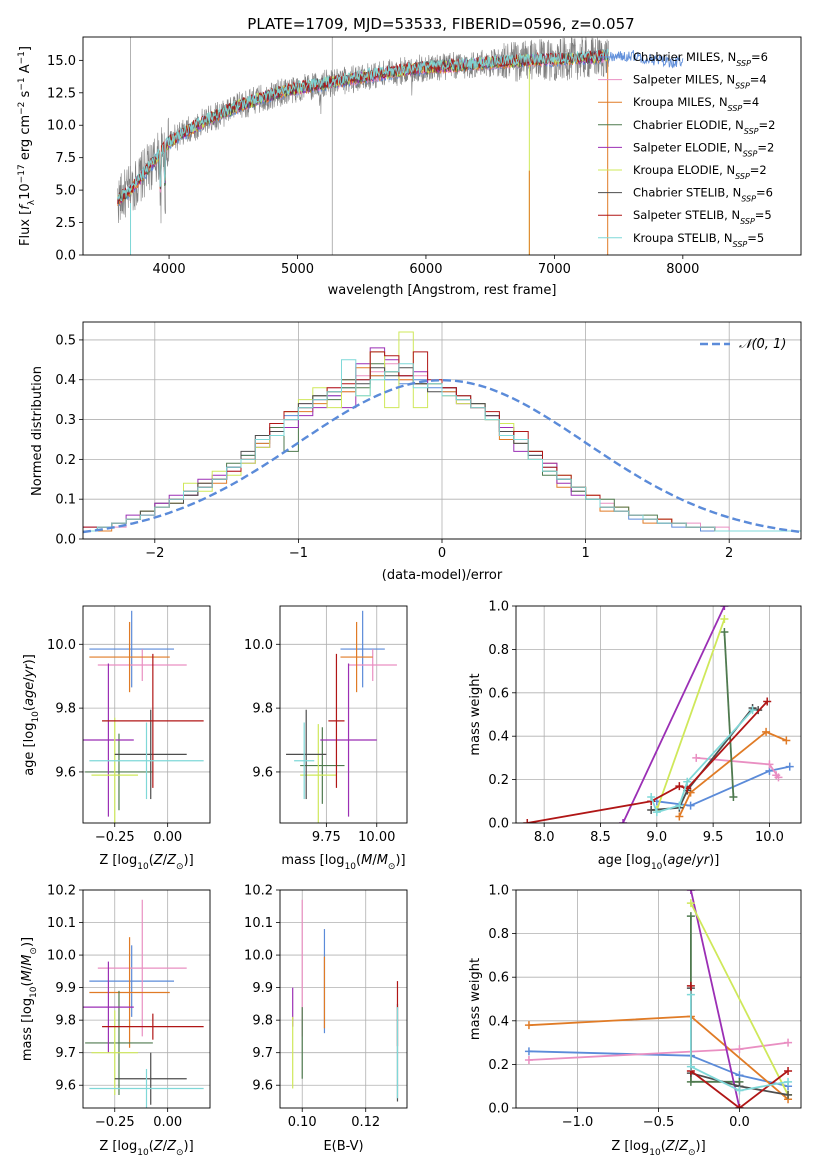 This screenshot has width=819, height=1170. What do you see at coordinates (37, 431) in the screenshot?
I see `y-axis-label: Normed distribution` at bounding box center [37, 431].